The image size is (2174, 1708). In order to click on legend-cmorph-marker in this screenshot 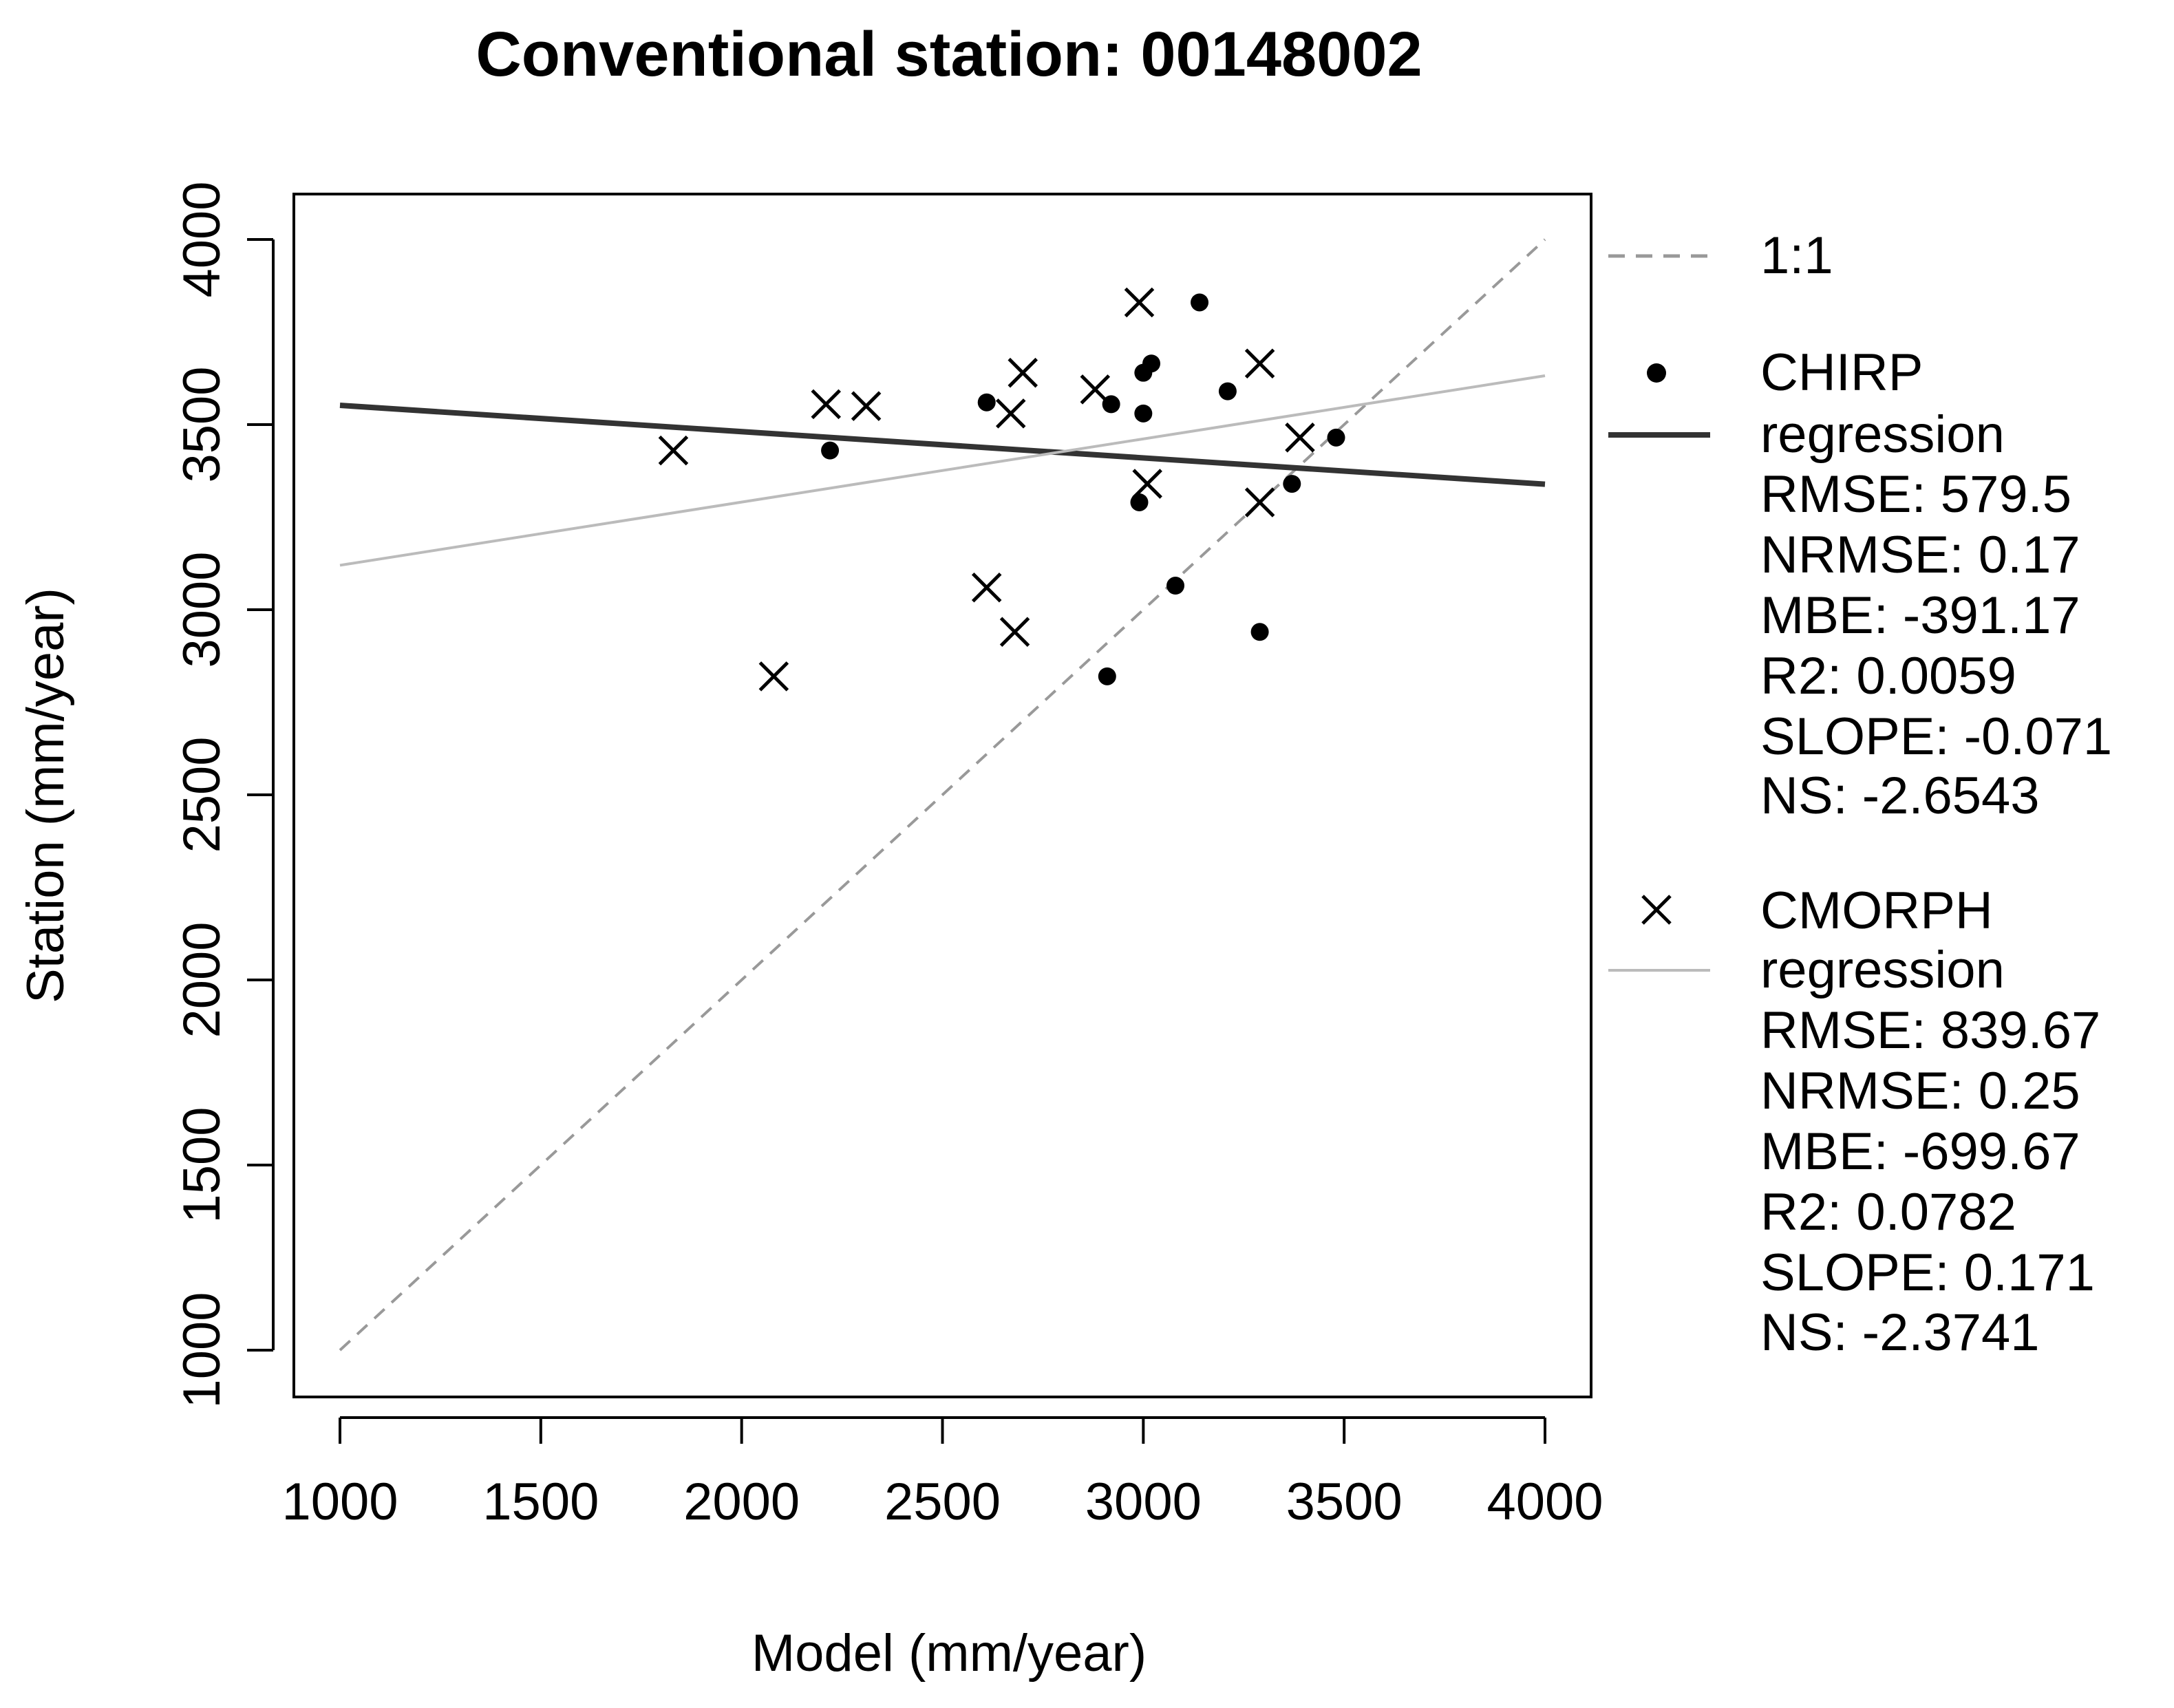, I will do `click(1656, 910)`.